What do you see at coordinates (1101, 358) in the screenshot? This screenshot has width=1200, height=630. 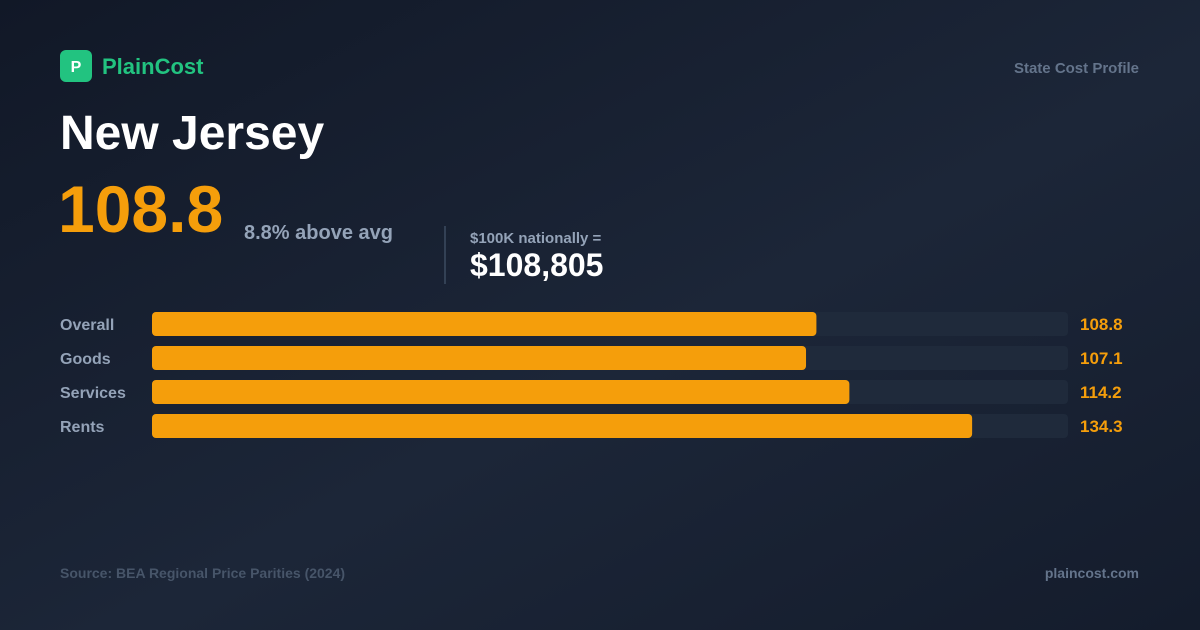 I see `value-label: 107.1` at bounding box center [1101, 358].